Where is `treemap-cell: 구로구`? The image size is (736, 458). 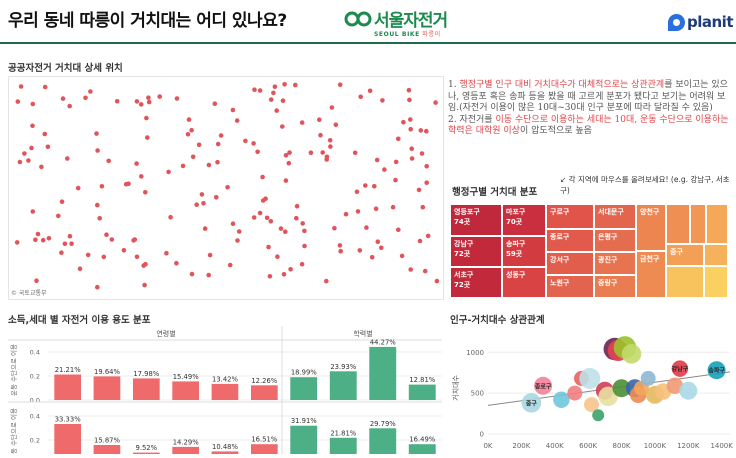
treemap-cell: 구로구 is located at coordinates (570, 216).